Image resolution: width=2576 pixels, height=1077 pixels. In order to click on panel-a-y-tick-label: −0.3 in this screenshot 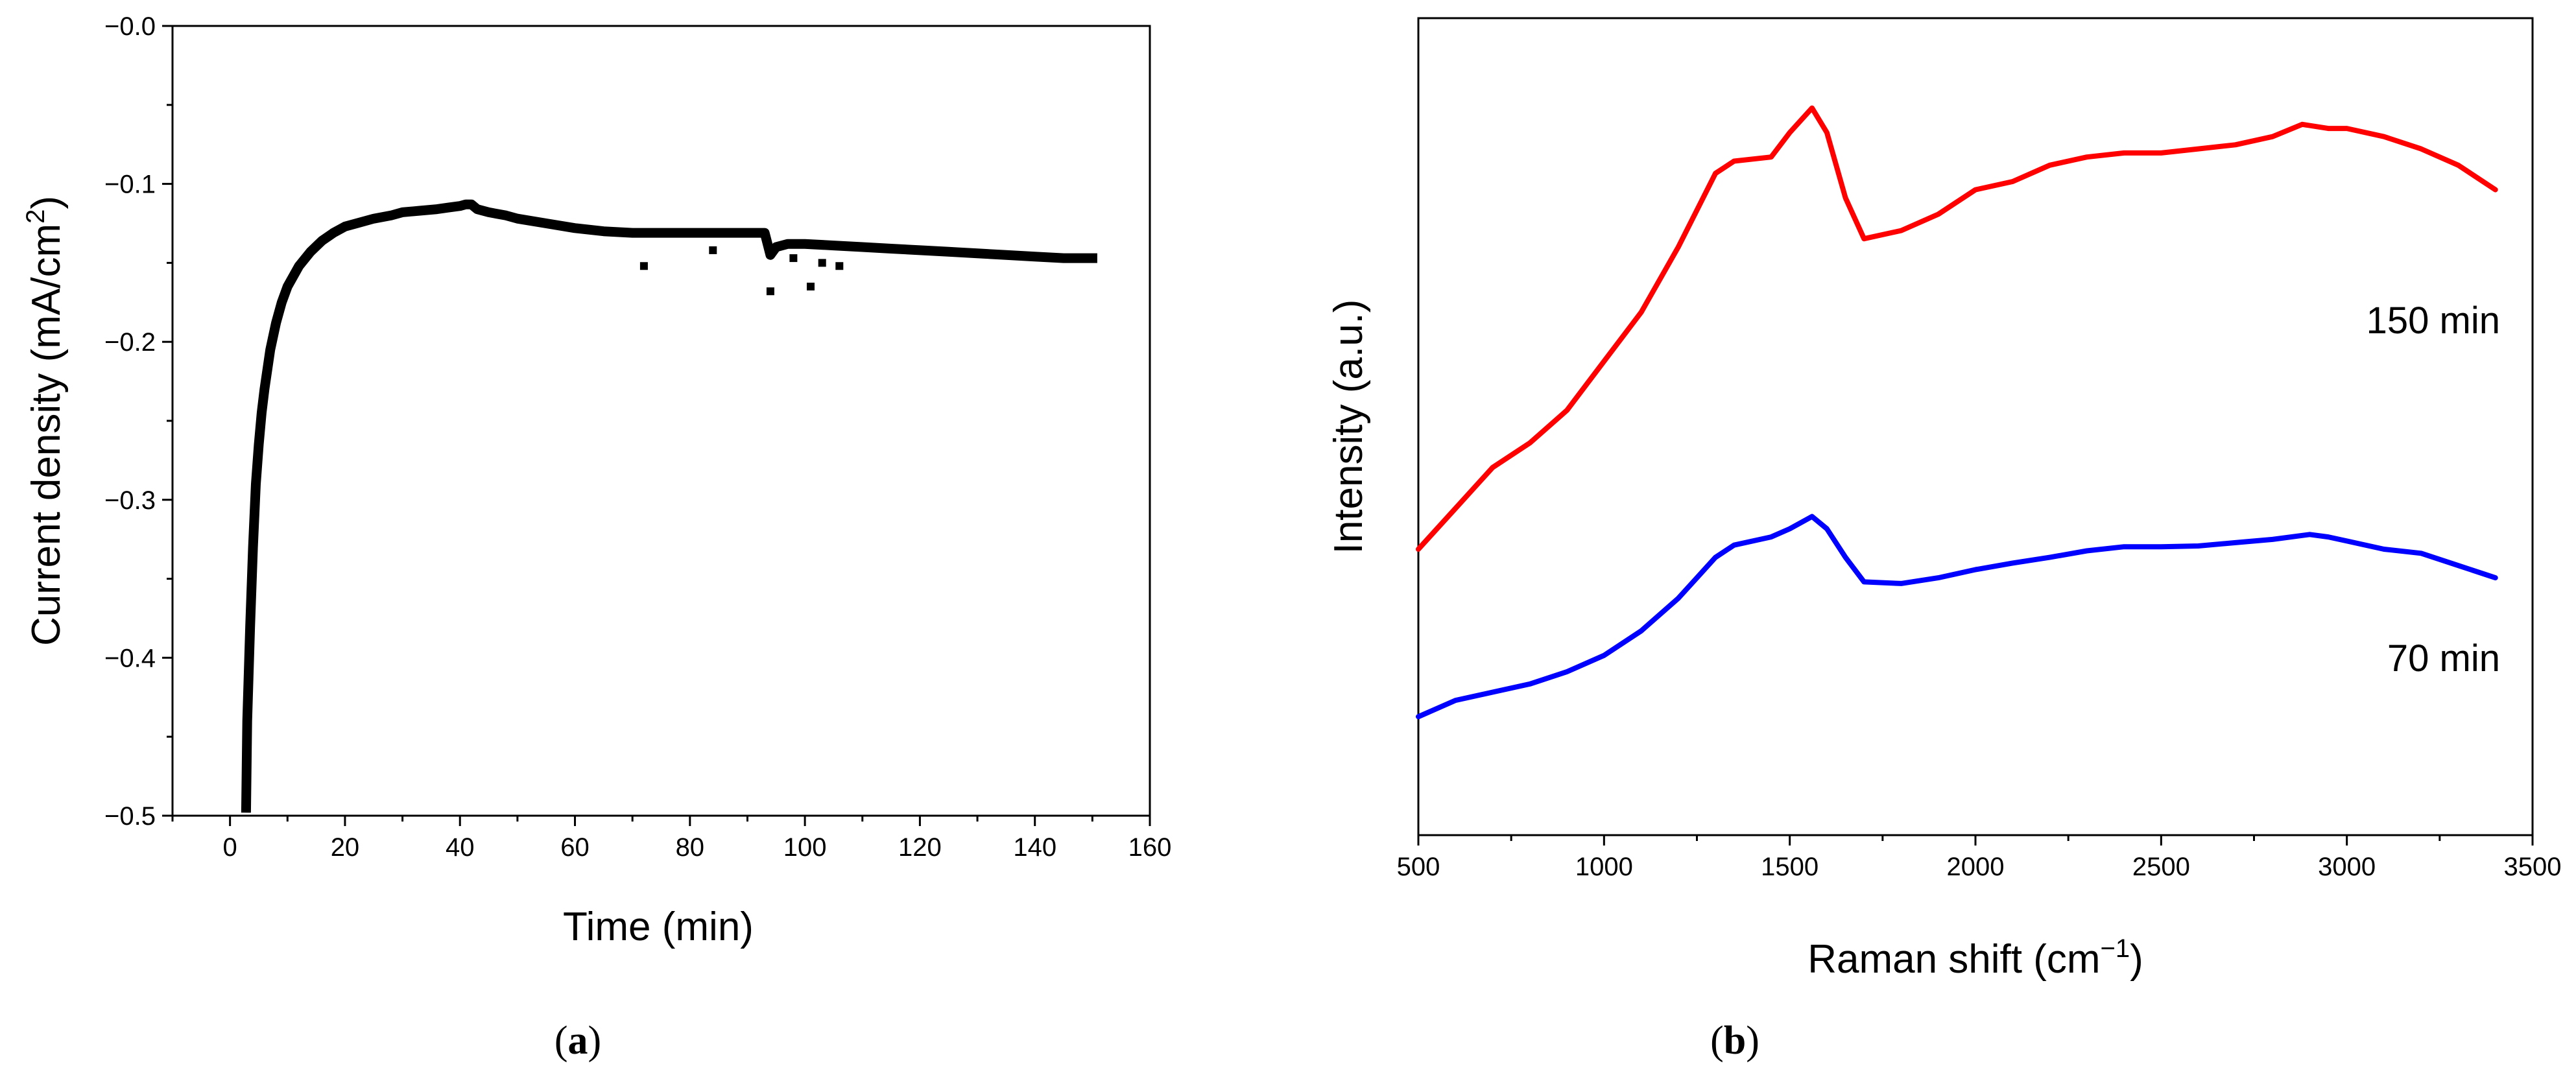, I will do `click(130, 501)`.